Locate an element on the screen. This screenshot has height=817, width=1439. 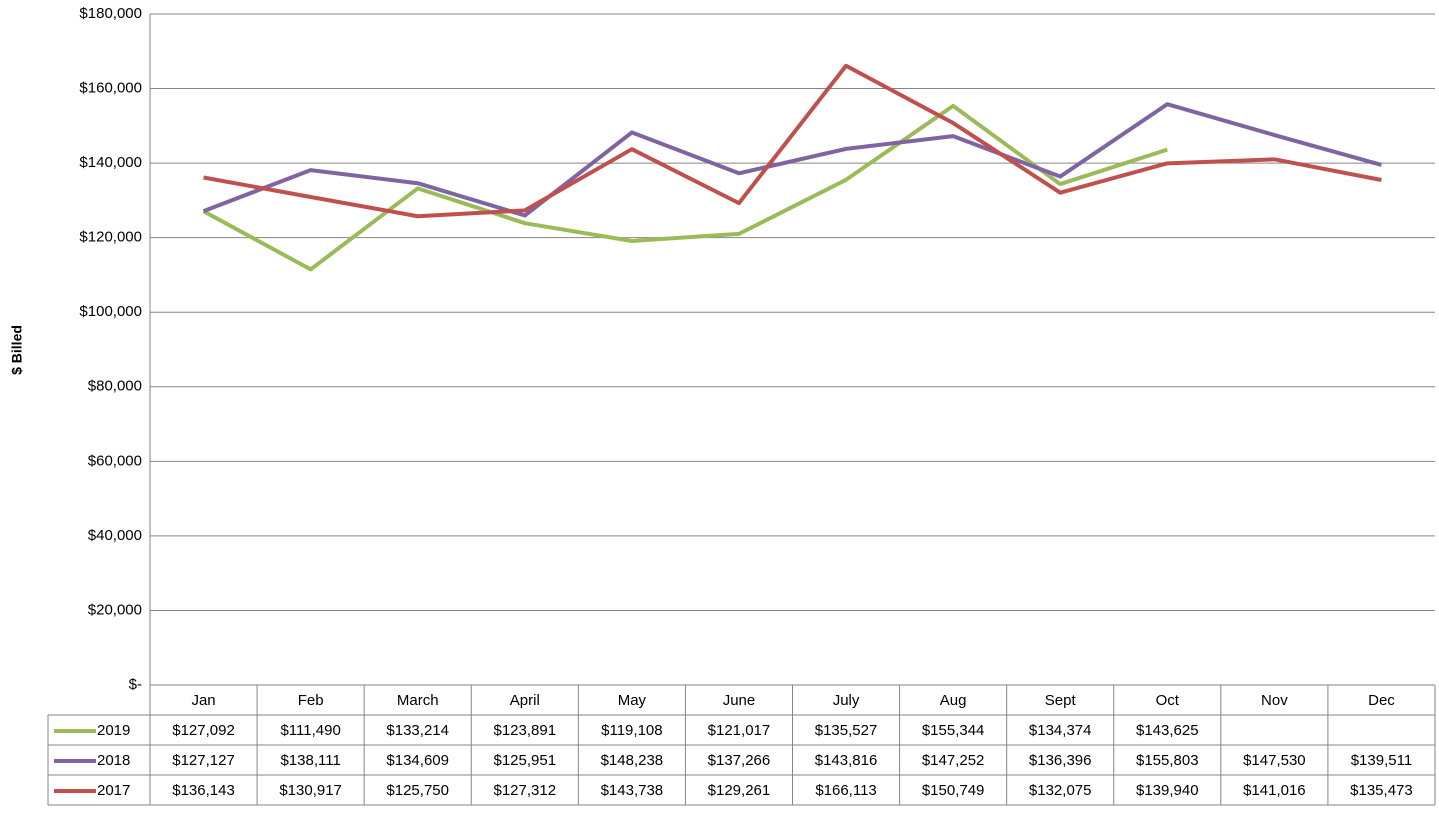
table-cell: $138,111 is located at coordinates (310, 760).